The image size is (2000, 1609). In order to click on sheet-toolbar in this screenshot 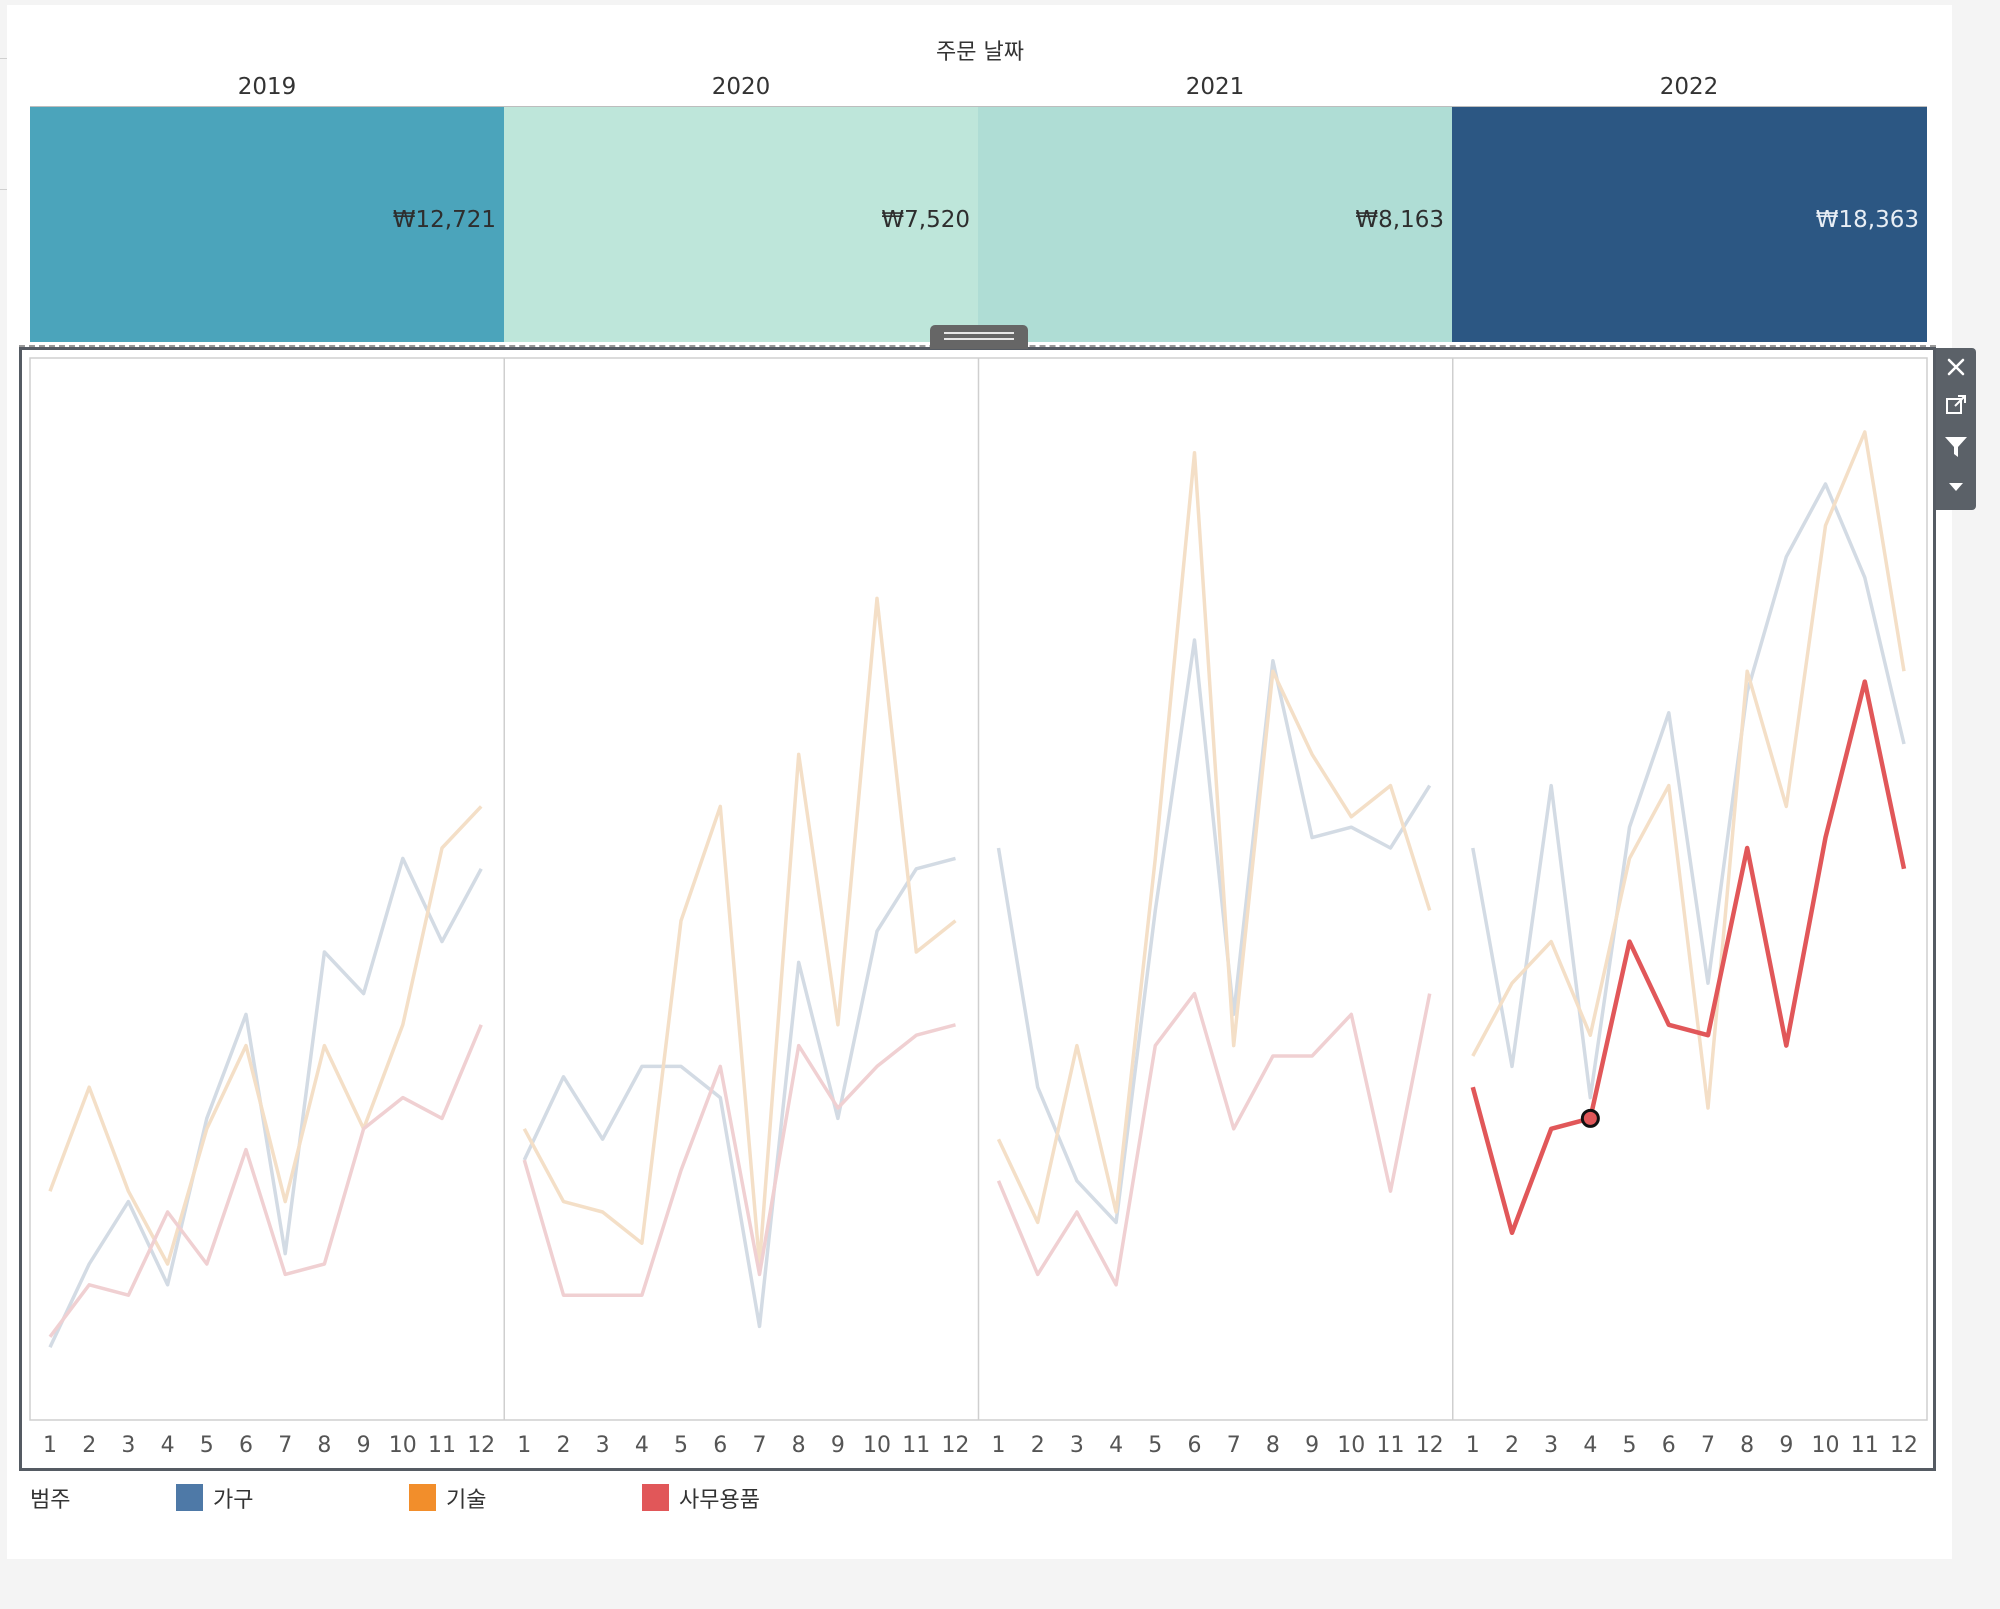, I will do `click(1956, 429)`.